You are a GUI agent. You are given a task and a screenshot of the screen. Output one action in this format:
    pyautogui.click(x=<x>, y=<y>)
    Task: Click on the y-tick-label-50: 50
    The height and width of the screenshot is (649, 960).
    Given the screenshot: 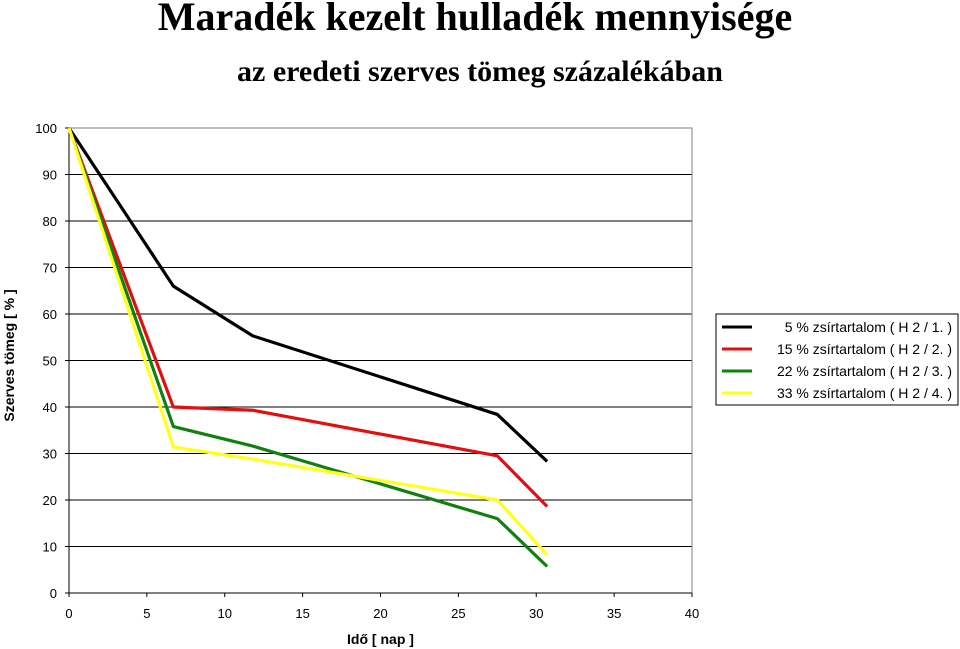 What is the action you would take?
    pyautogui.click(x=50, y=361)
    